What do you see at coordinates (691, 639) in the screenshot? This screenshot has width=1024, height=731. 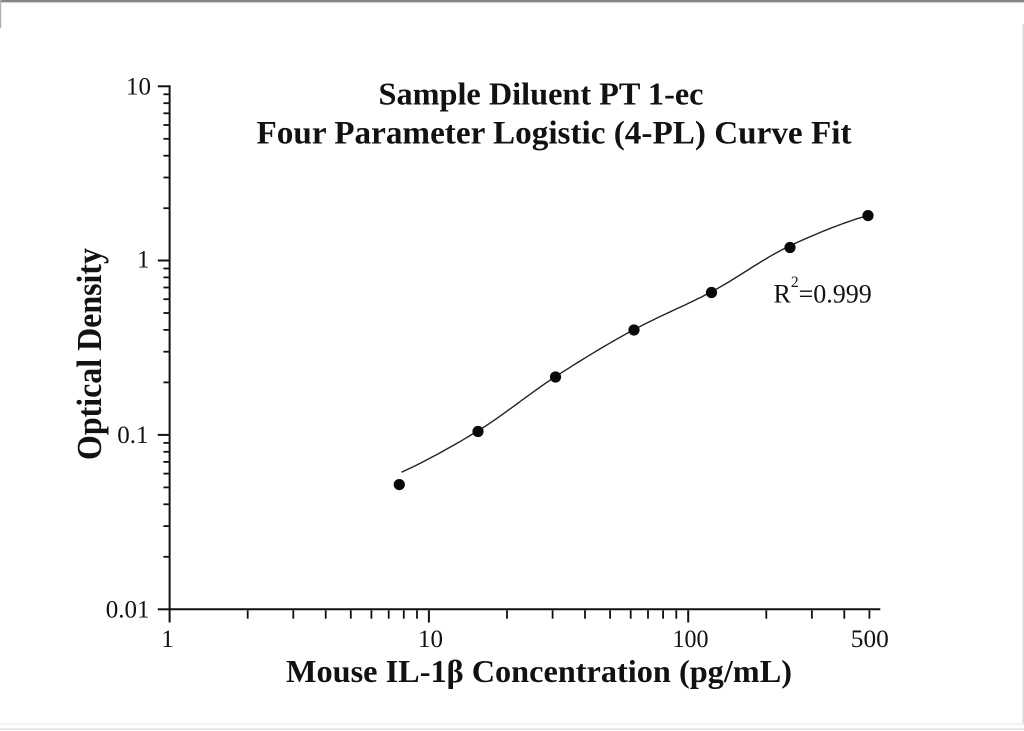 I see `svg-text: 100` at bounding box center [691, 639].